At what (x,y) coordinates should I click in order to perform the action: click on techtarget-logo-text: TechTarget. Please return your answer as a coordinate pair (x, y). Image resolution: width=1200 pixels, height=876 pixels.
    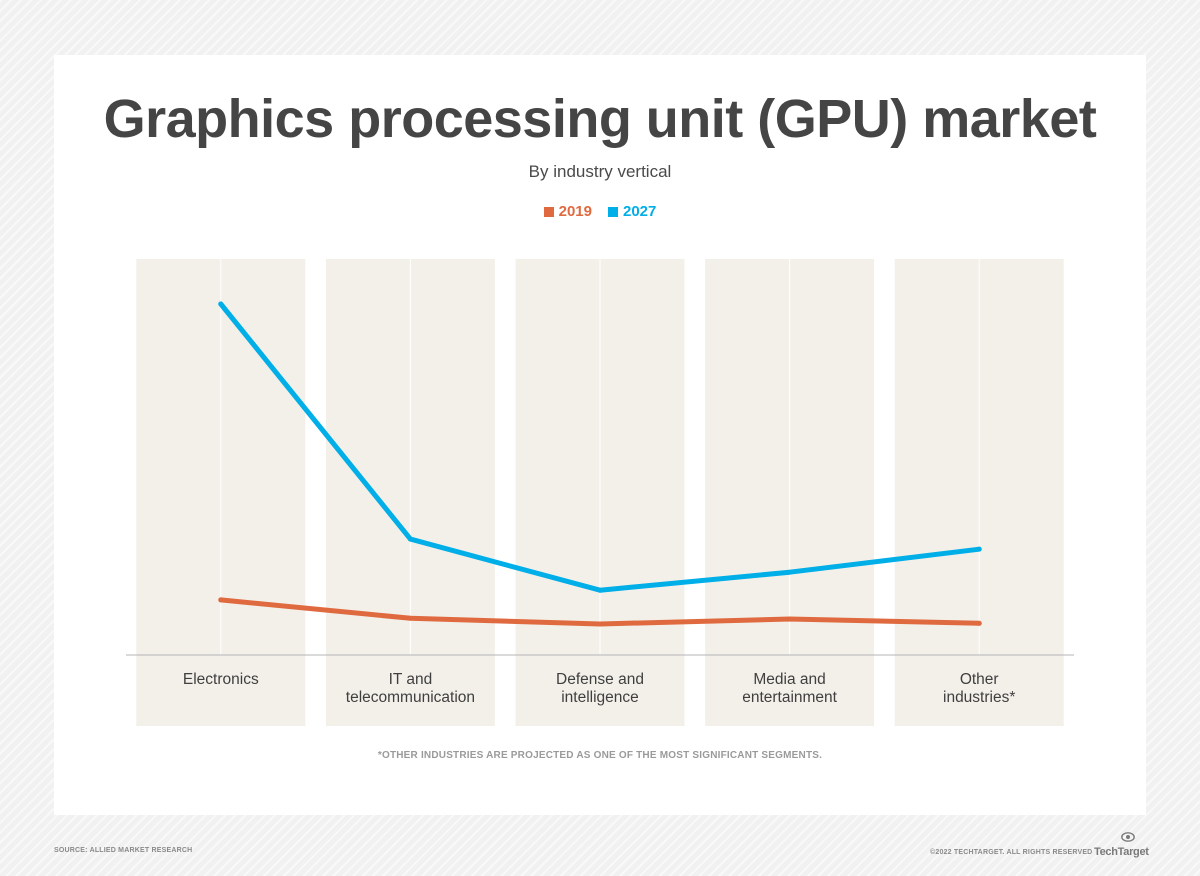
    Looking at the image, I should click on (1121, 852).